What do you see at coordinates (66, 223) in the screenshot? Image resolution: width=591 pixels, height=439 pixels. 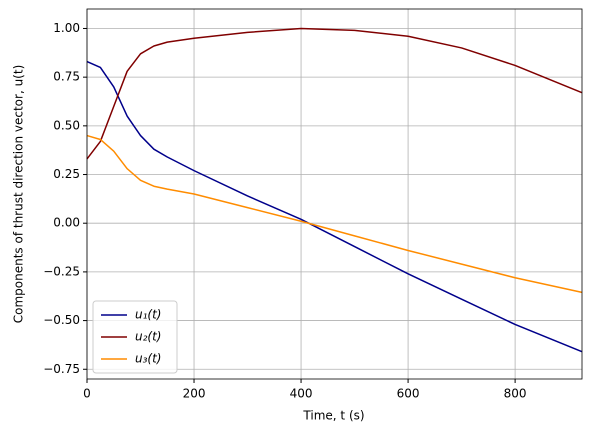 I see `y-tick-label: 0.00` at bounding box center [66, 223].